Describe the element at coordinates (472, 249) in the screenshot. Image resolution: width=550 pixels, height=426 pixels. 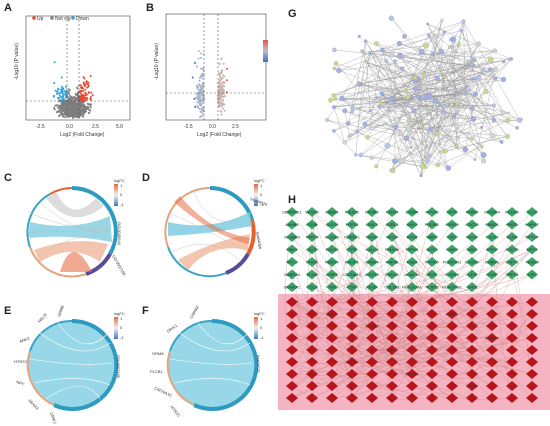
I see `green-node-label: NSD` at that location.